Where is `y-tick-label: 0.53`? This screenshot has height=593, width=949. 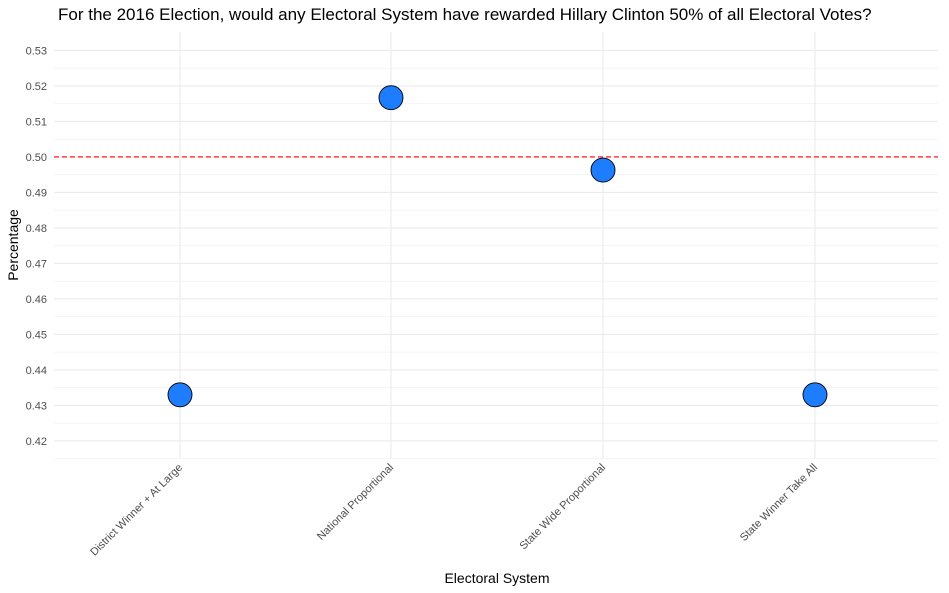 y-tick-label: 0.53 is located at coordinates (36, 51).